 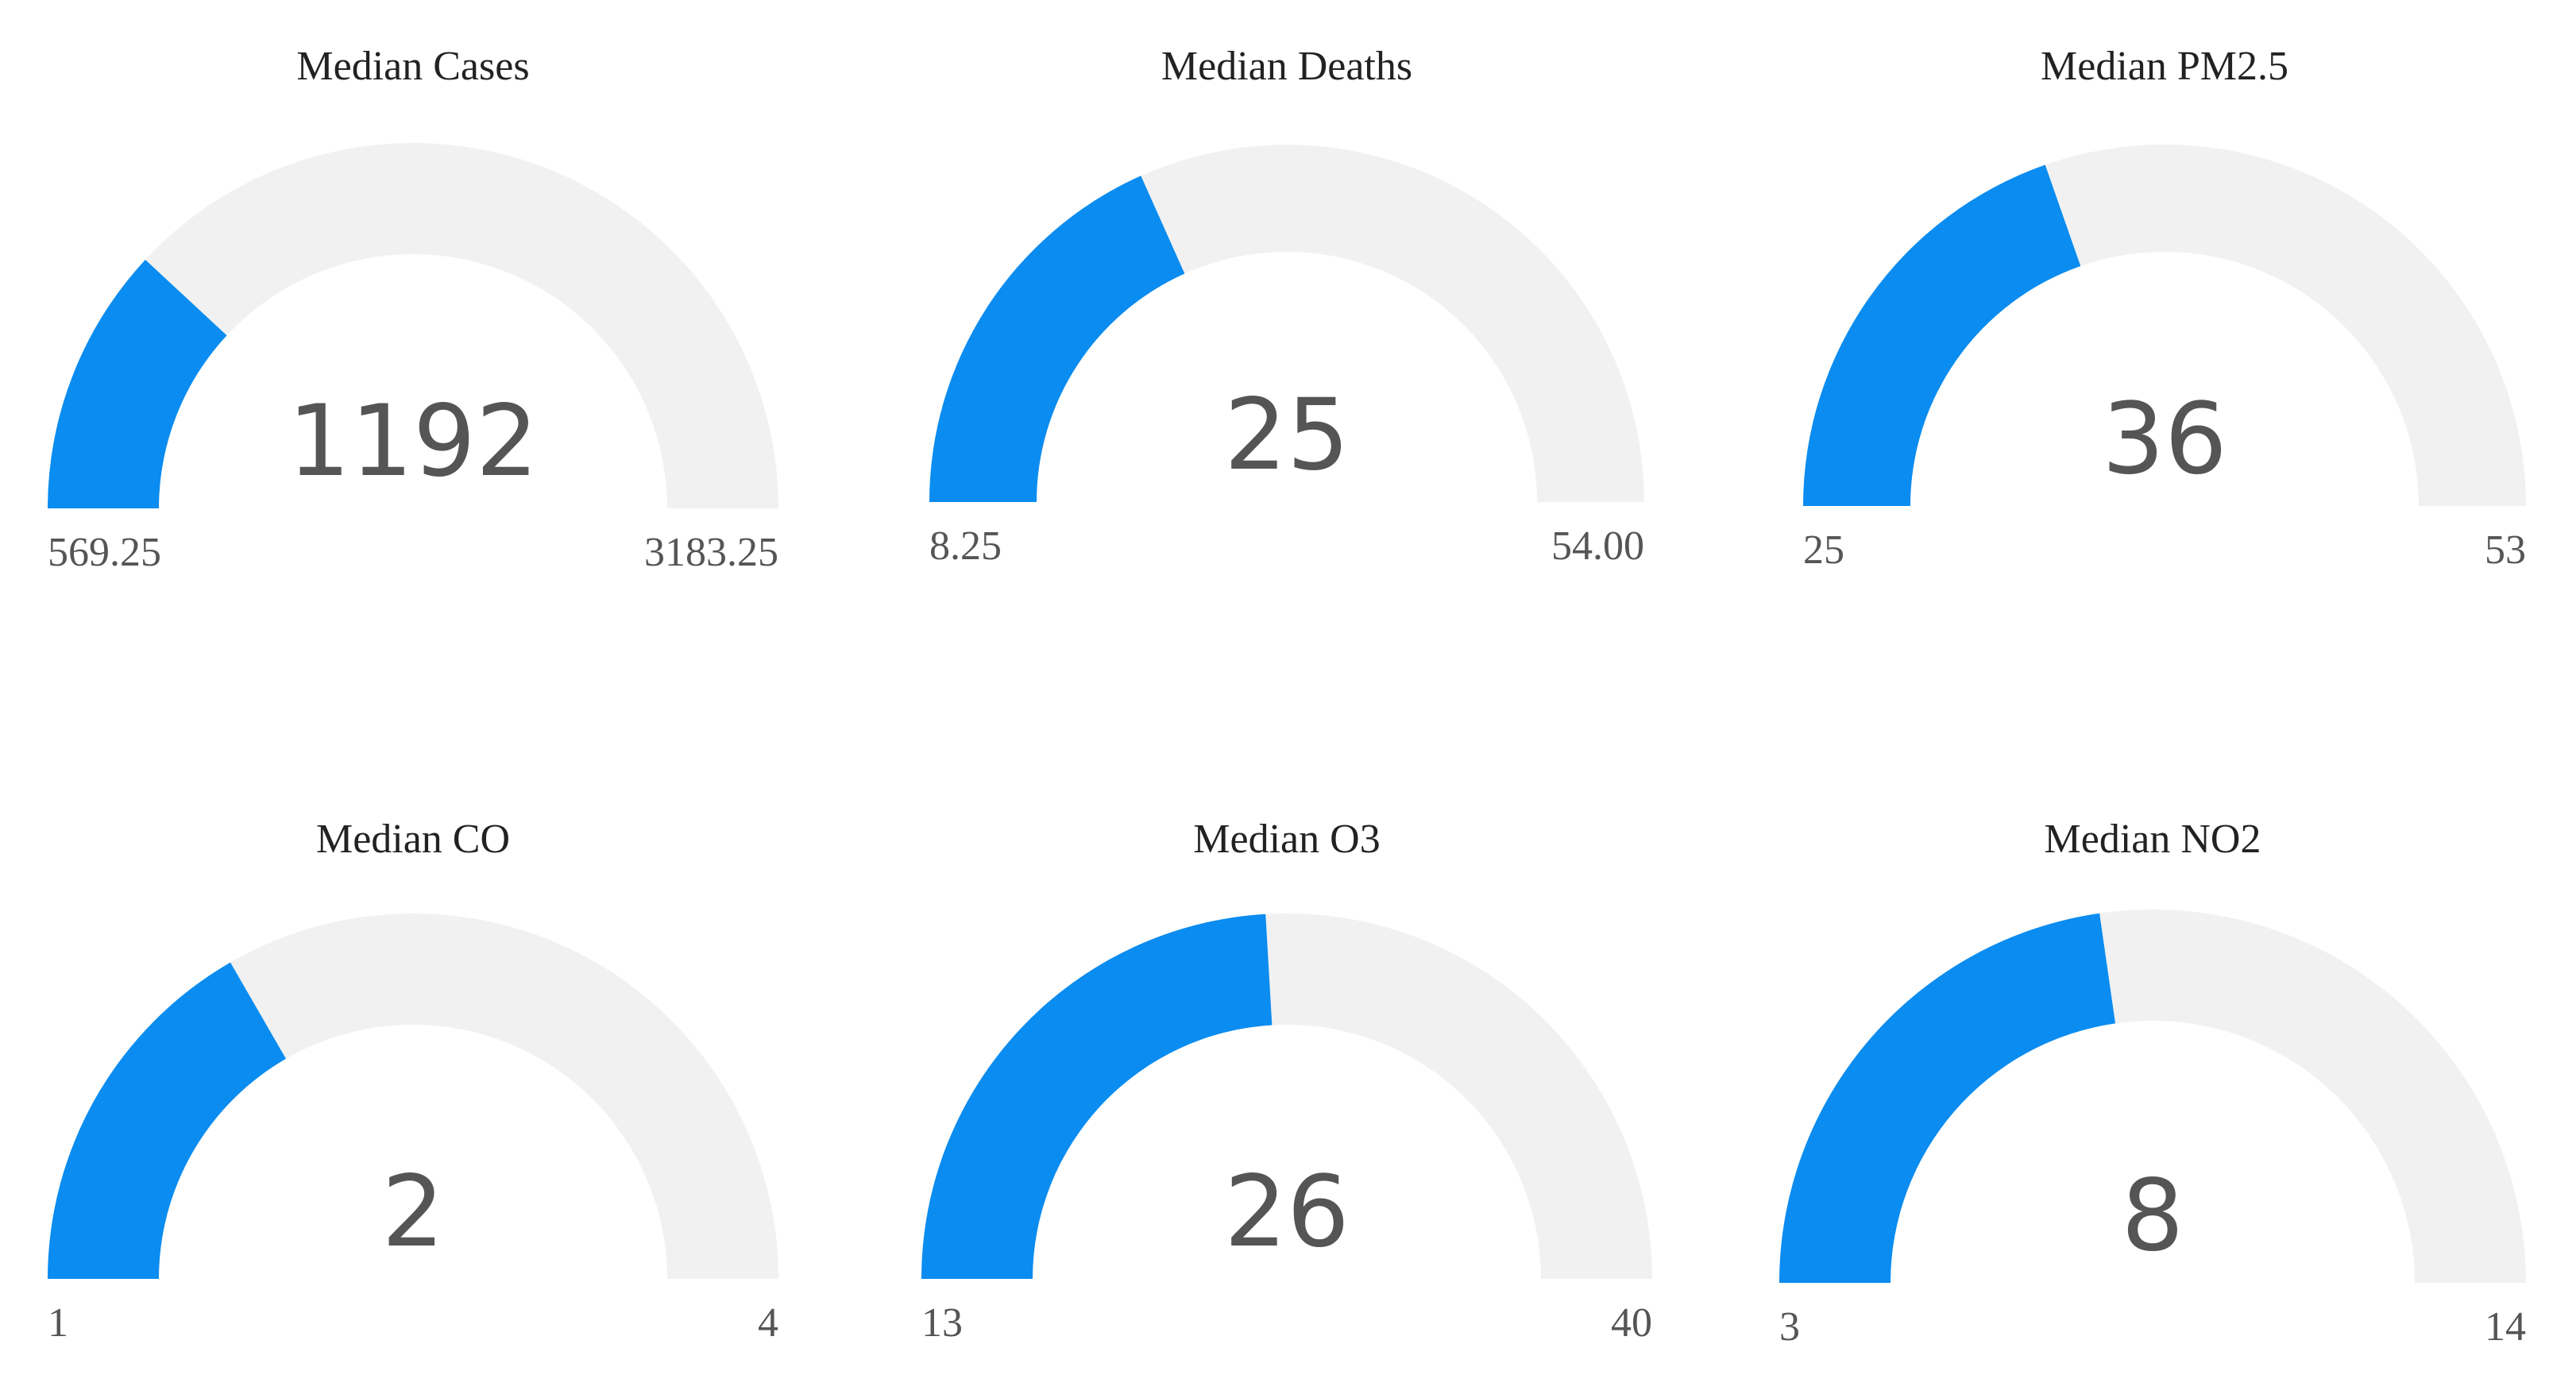 What do you see at coordinates (2164, 439) in the screenshot?
I see `gauge-value: 36` at bounding box center [2164, 439].